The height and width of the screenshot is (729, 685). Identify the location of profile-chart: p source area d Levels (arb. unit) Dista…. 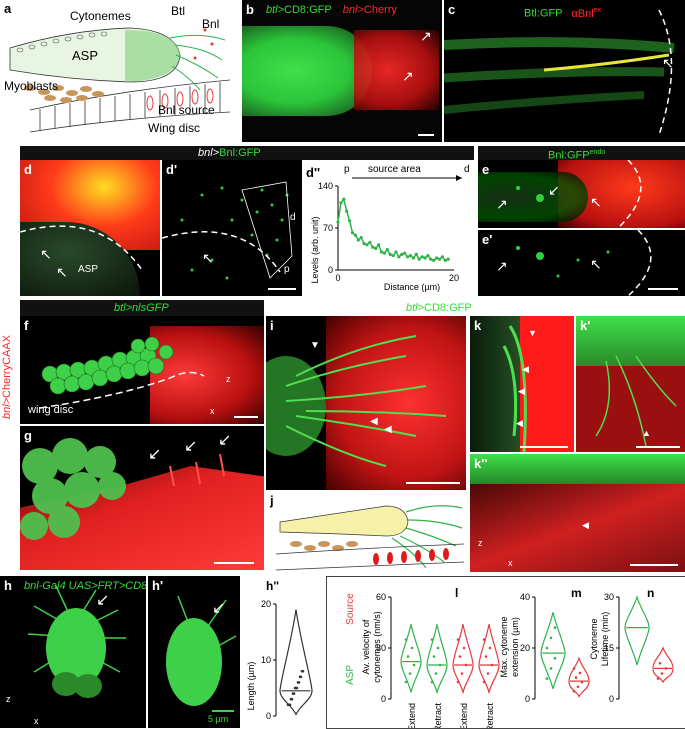
(390, 228).